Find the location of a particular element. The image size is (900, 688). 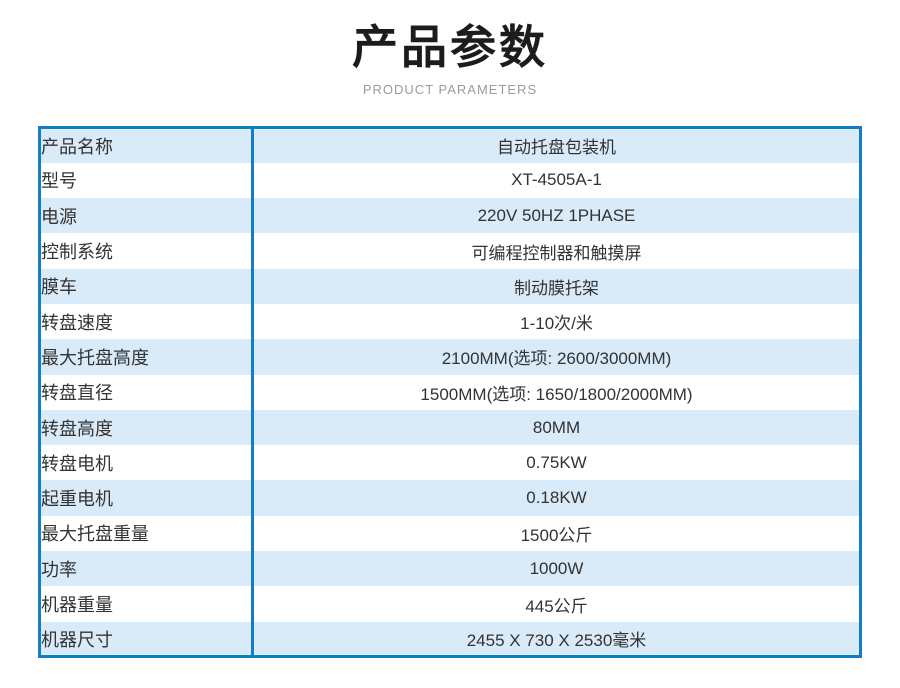

param-value: 1500MM(选项: 1650/1800/2000MM) is located at coordinates (556, 394).